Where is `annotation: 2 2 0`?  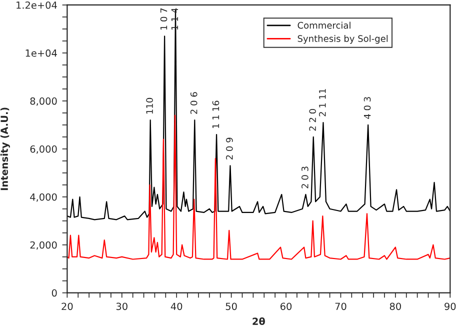 annotation: 2 2 0 is located at coordinates (312, 119).